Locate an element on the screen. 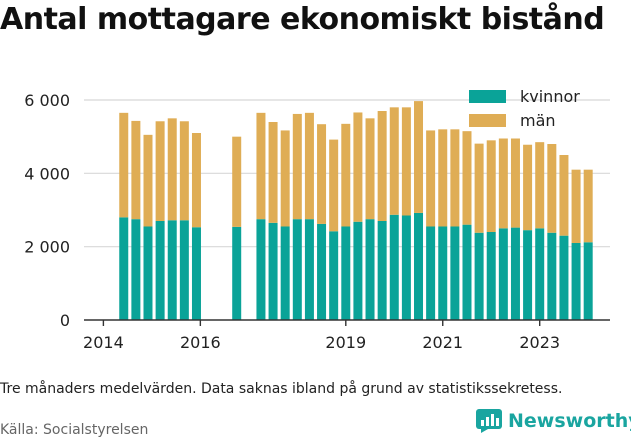 Image resolution: width=631 pixels, height=439 pixels. legend: kvinnor män is located at coordinates (524, 110).